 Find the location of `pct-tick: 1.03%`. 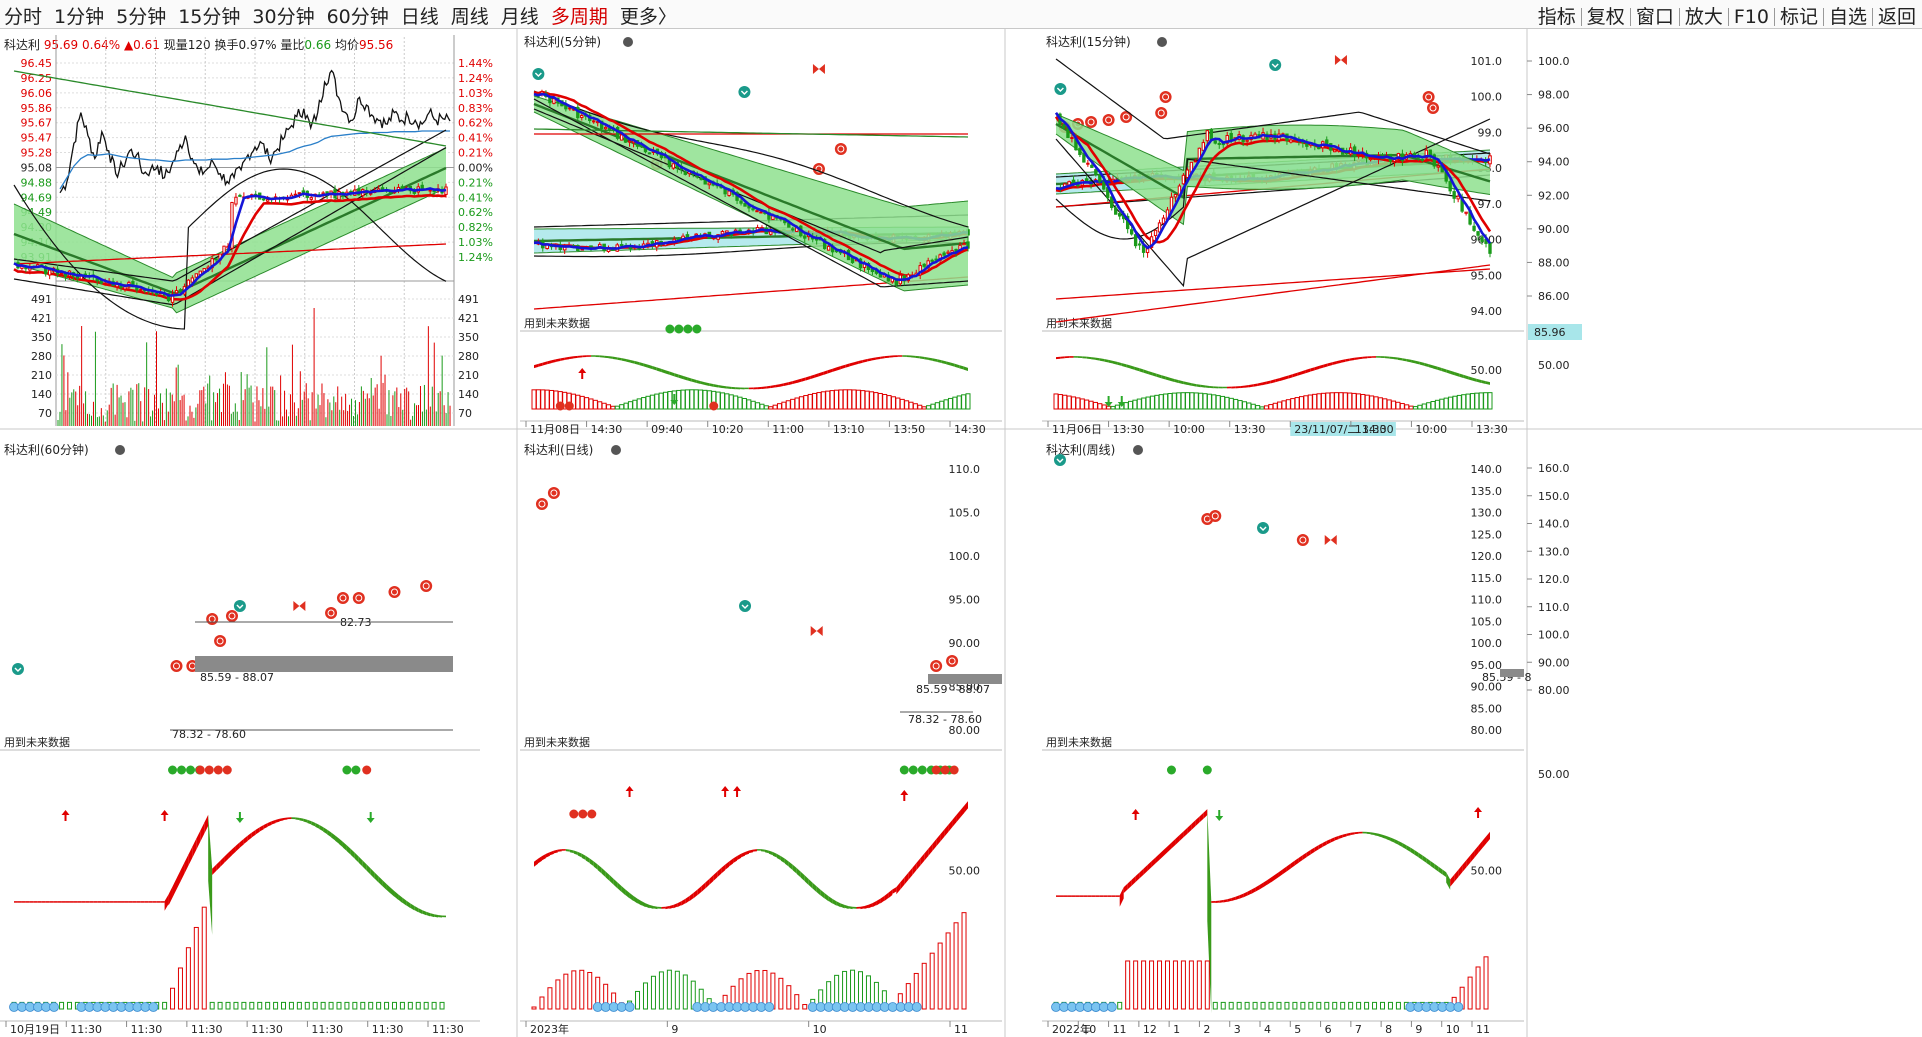

pct-tick: 1.03% is located at coordinates (475, 93).